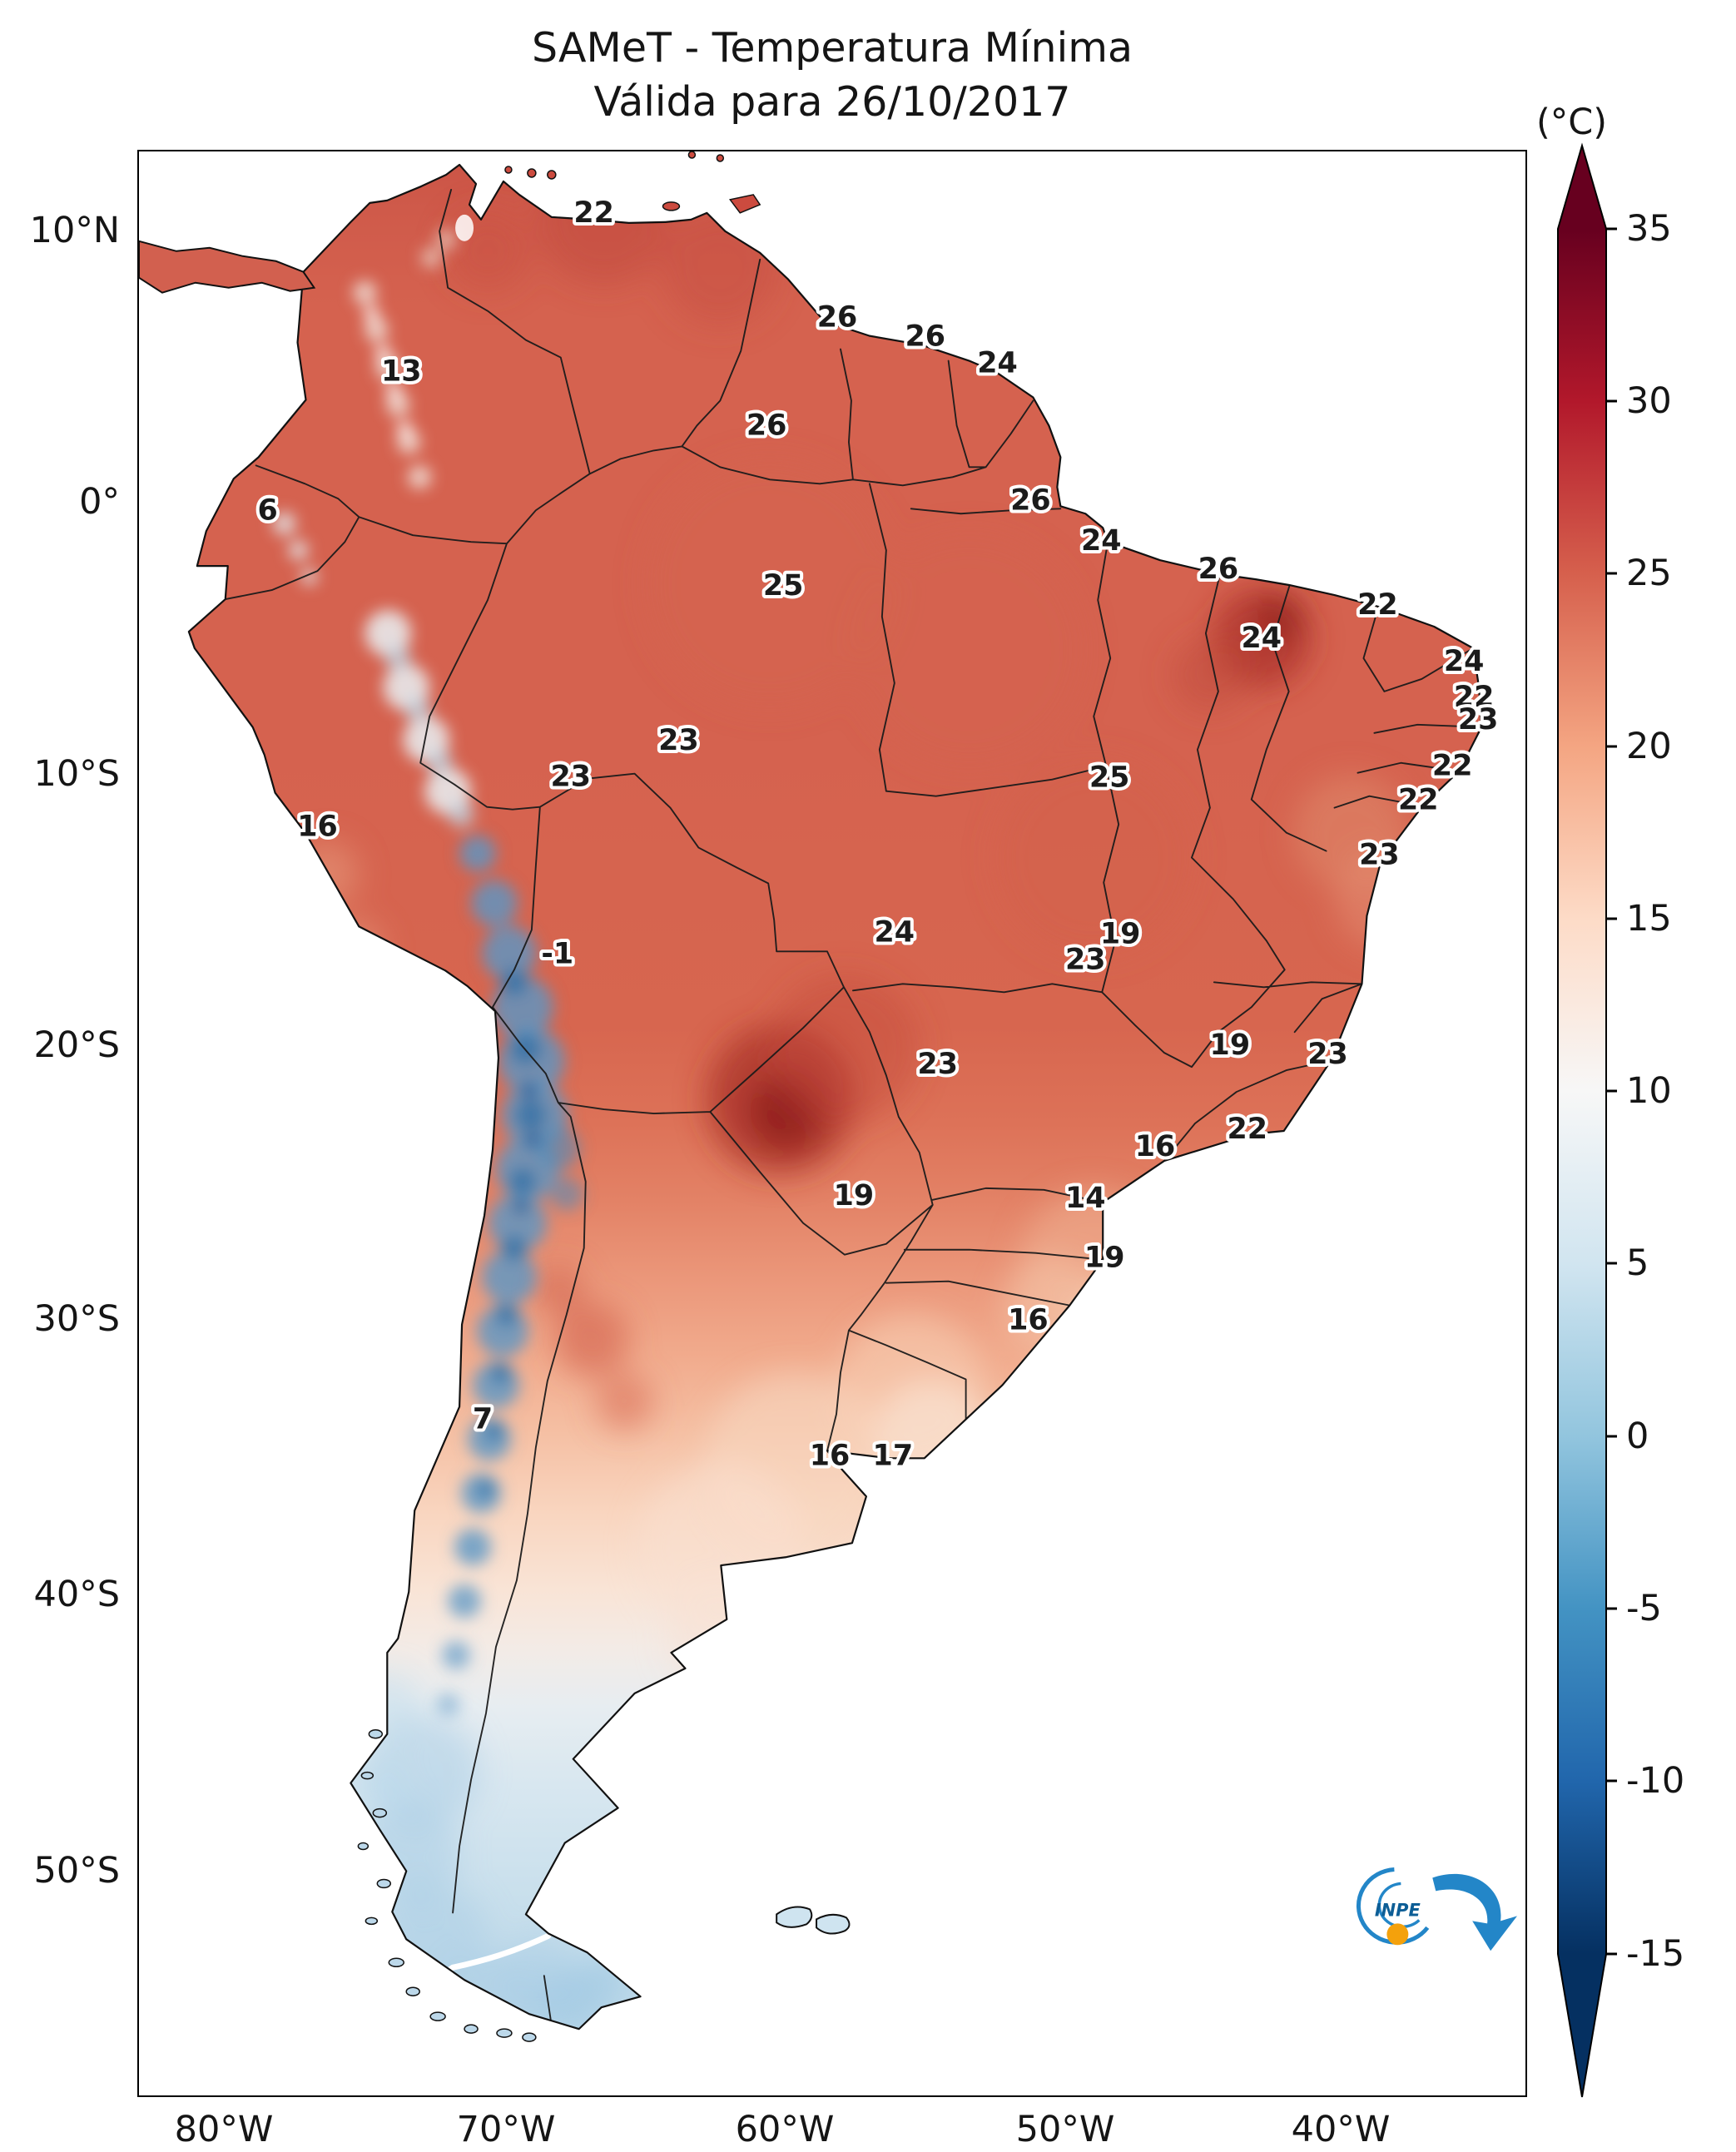  I want to click on falkland-islands, so click(813, 1920).